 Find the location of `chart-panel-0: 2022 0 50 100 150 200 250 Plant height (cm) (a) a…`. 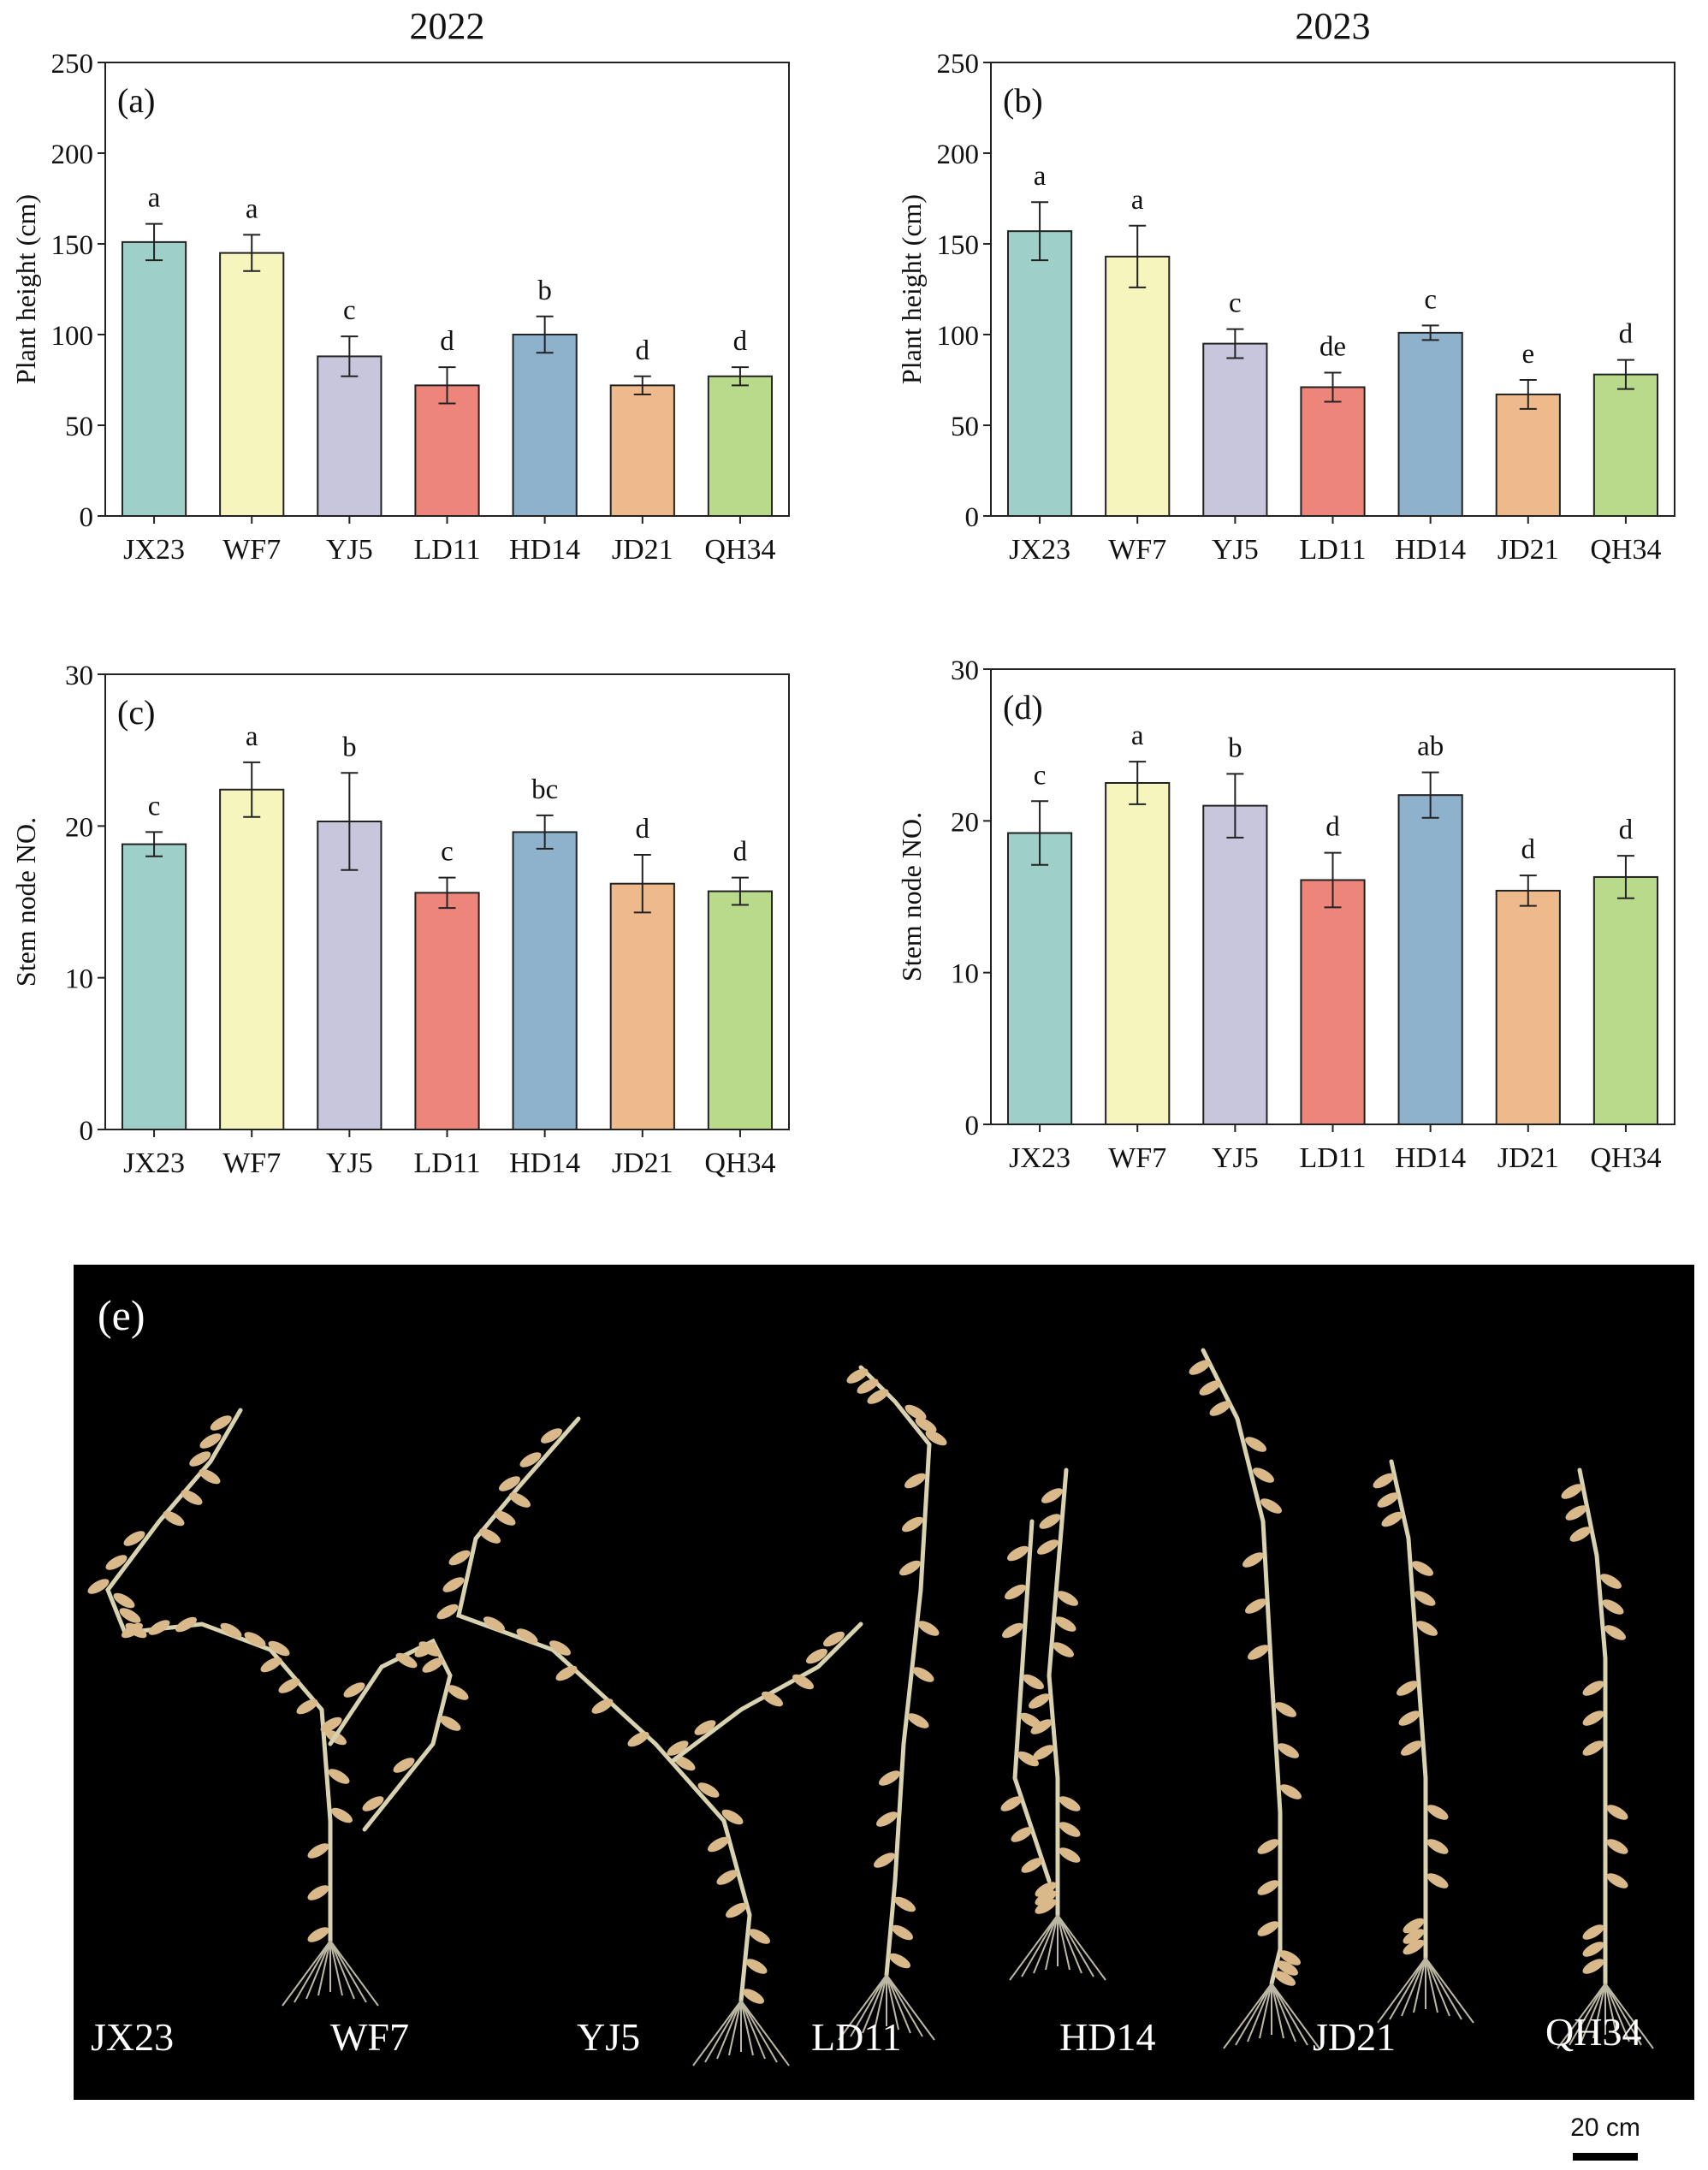

chart-panel-0: 2022 0 50 100 150 200 250 Plant height (cm) (a) a… is located at coordinates (400, 285).